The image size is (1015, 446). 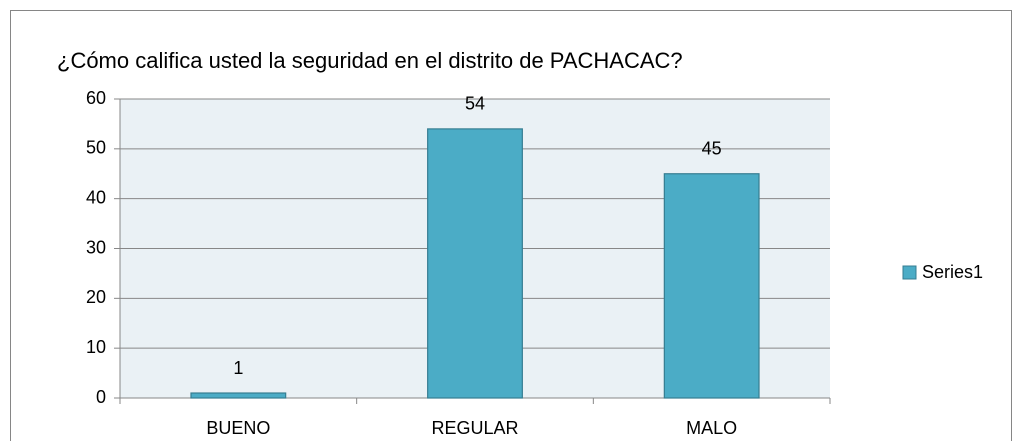 I want to click on x-tick-label: BUENO, so click(x=238, y=428).